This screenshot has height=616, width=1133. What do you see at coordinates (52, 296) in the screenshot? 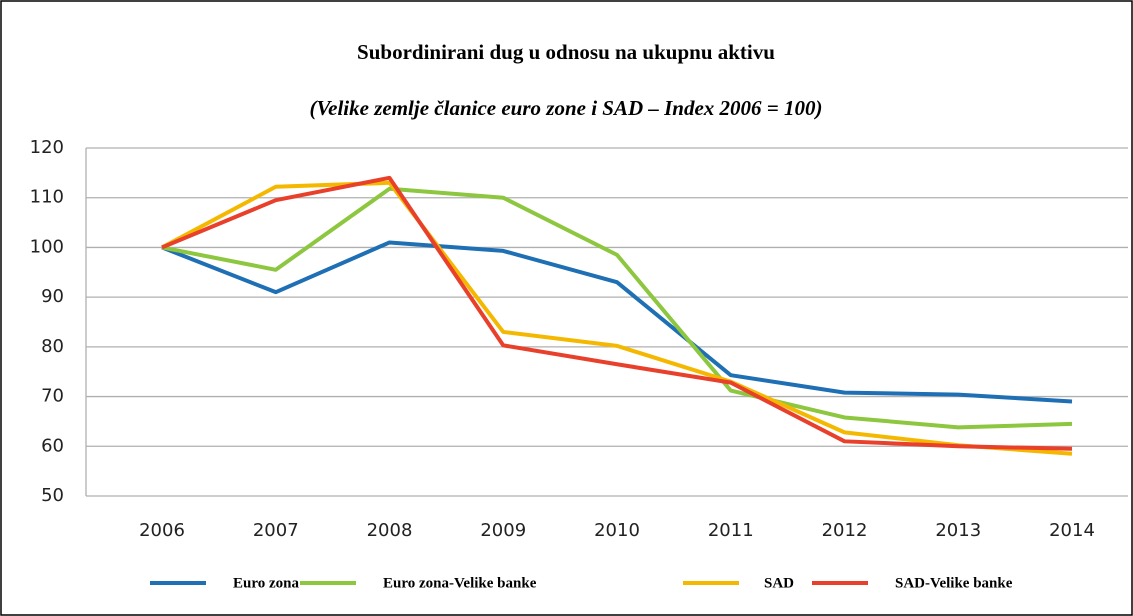
I see `y-tick-label: 90` at bounding box center [52, 296].